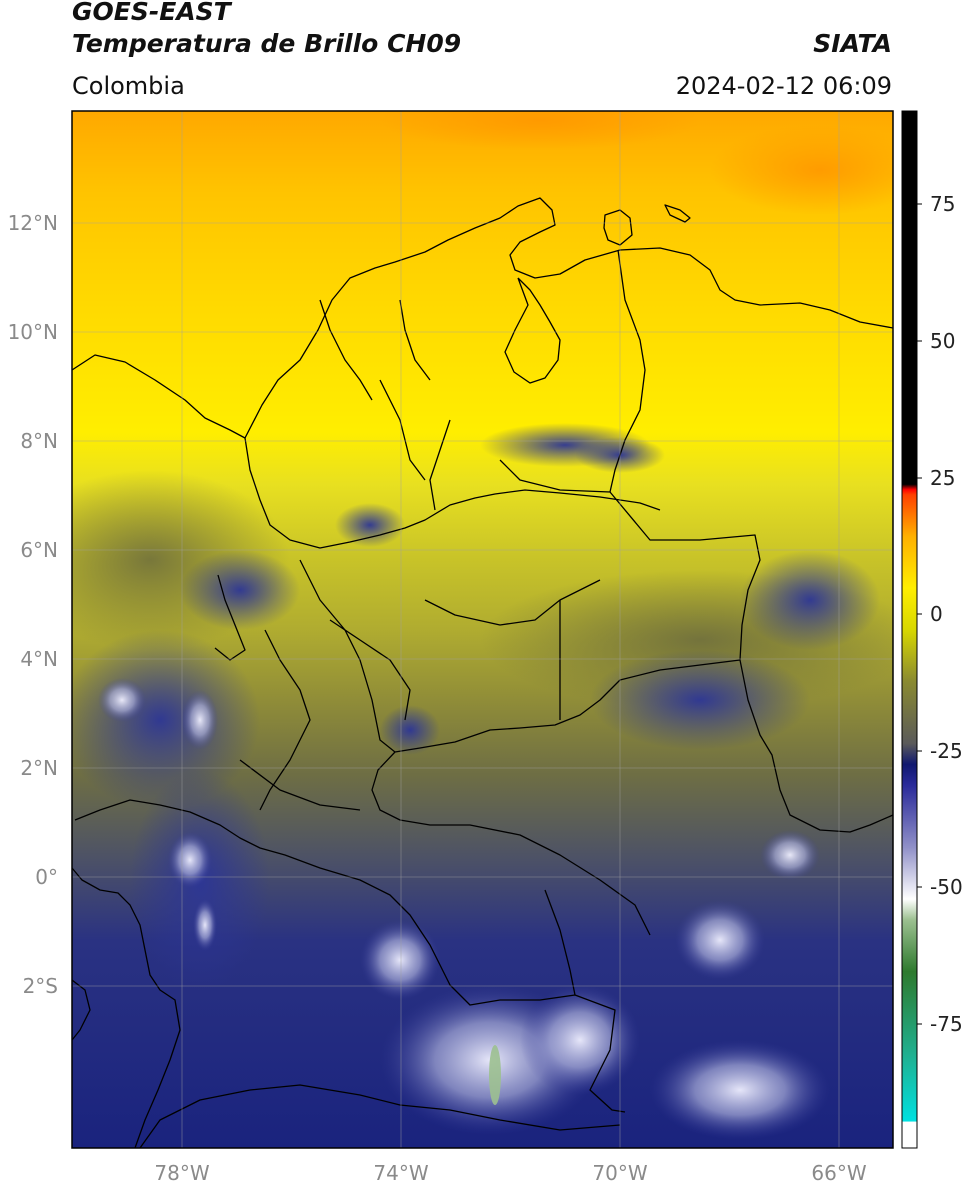  What do you see at coordinates (783, 86) in the screenshot?
I see `datetime-label: 2024-02-12 06:09` at bounding box center [783, 86].